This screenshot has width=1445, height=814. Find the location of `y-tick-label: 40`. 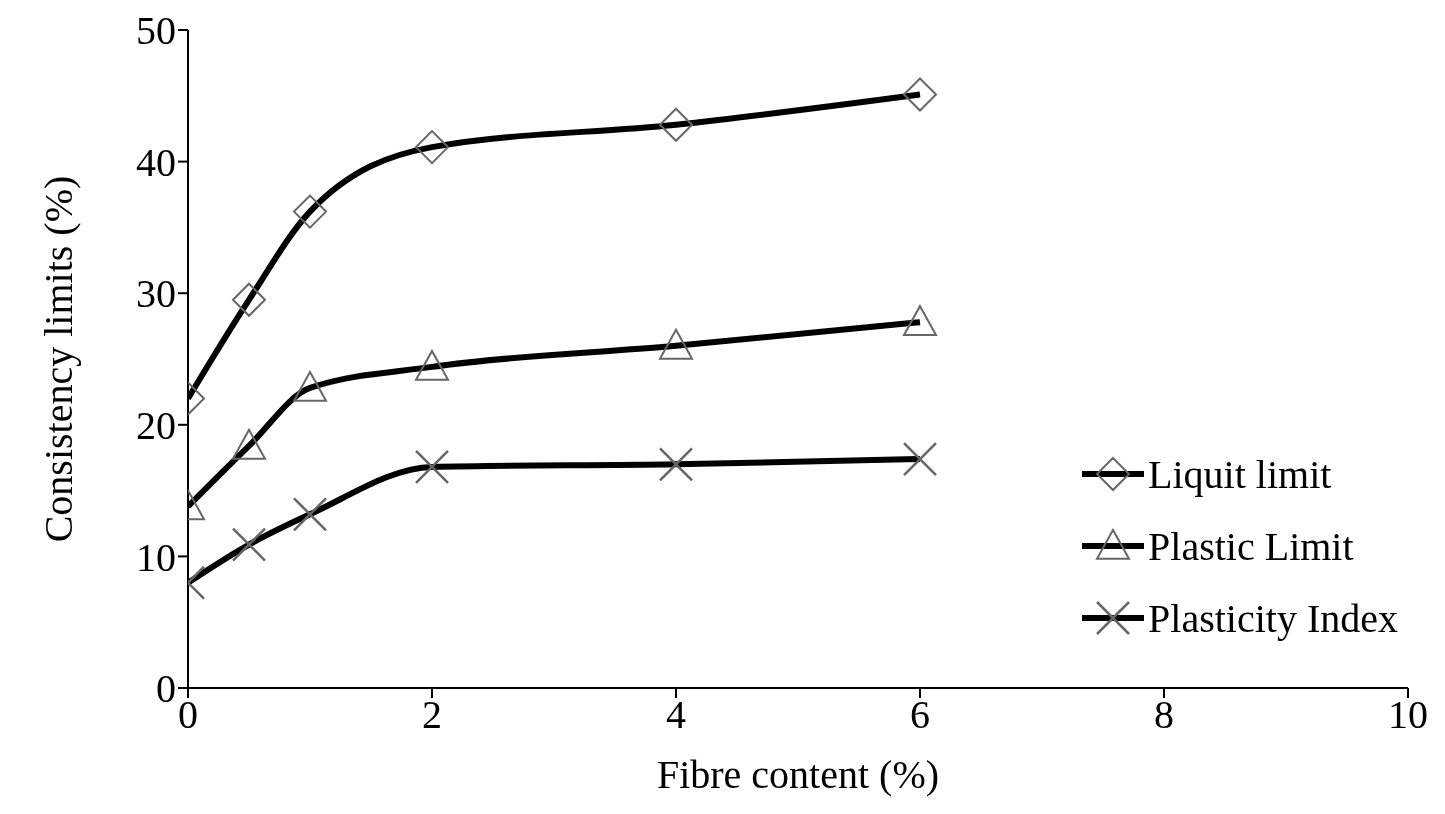

y-tick-label: 40 is located at coordinates (156, 162).